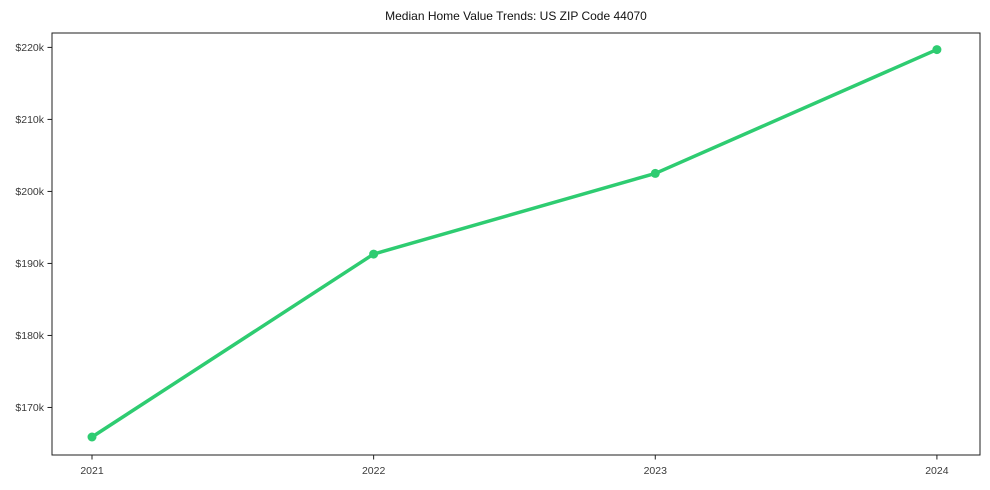  What do you see at coordinates (374, 471) in the screenshot?
I see `x-tick-label: 2022` at bounding box center [374, 471].